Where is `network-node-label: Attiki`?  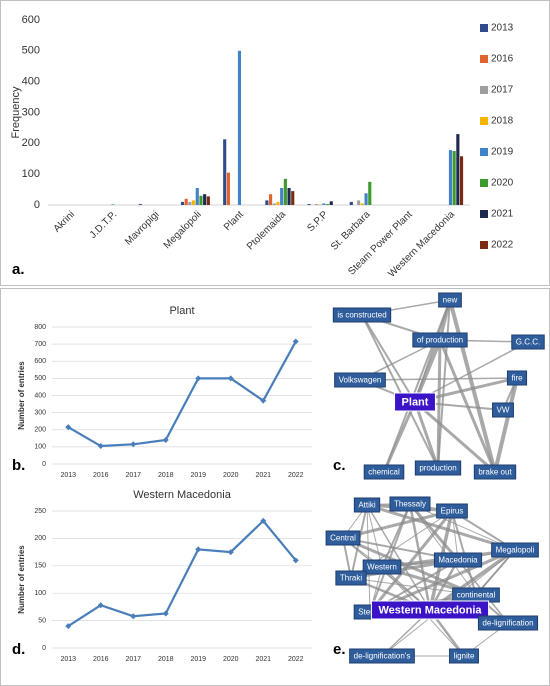
network-node-label: Attiki is located at coordinates (367, 505).